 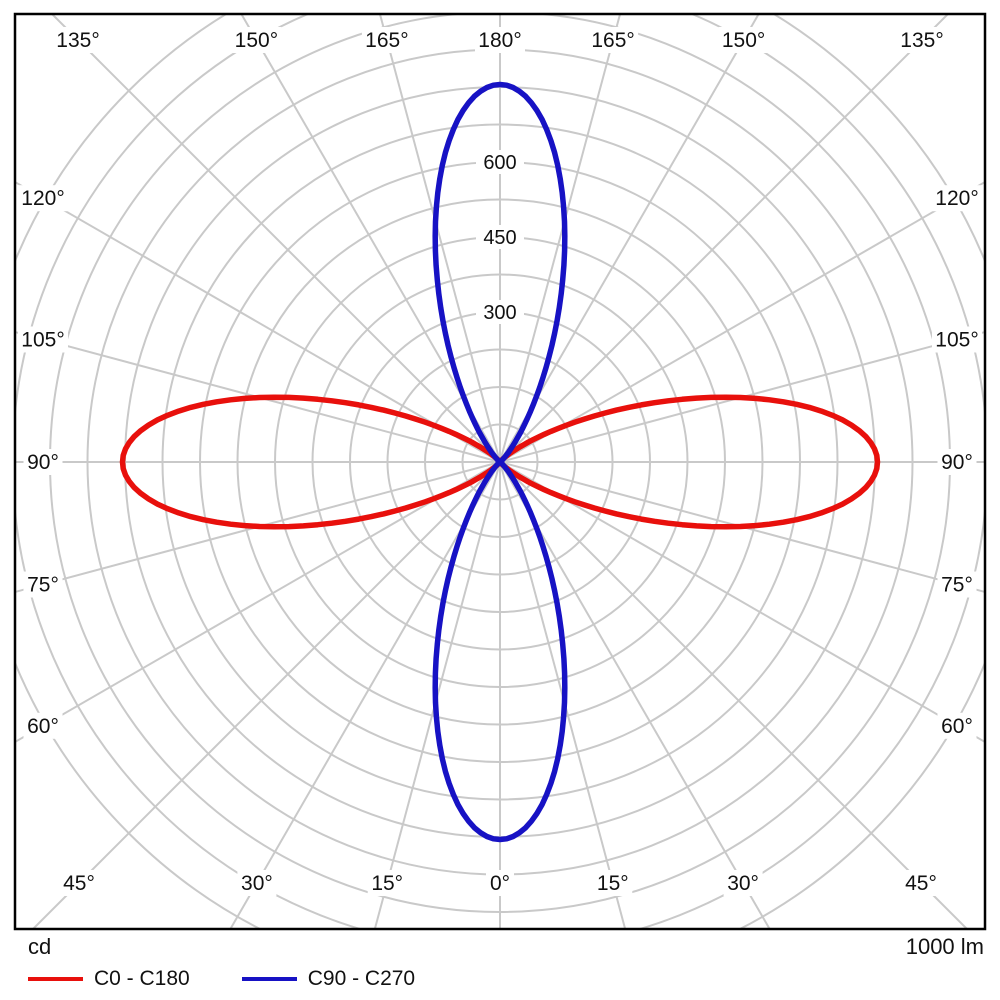 What do you see at coordinates (40, 946) in the screenshot?
I see `units-label: cd` at bounding box center [40, 946].